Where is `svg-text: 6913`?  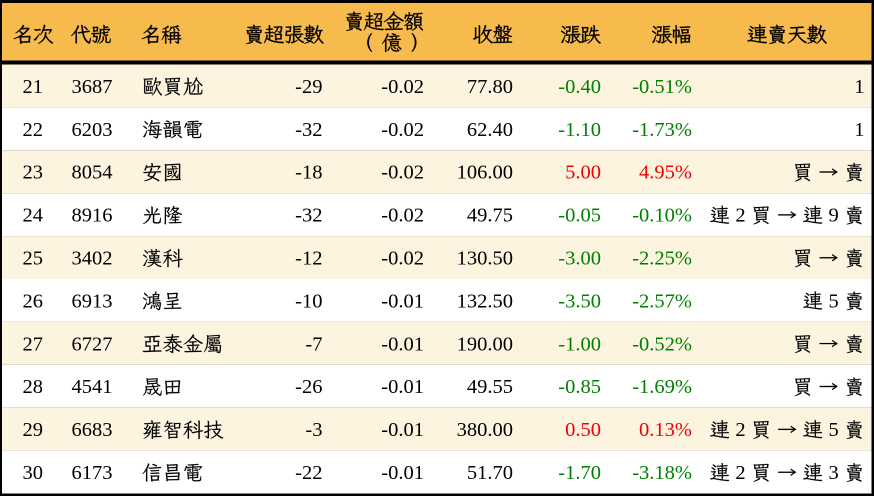 svg-text: 6913 is located at coordinates (92, 301).